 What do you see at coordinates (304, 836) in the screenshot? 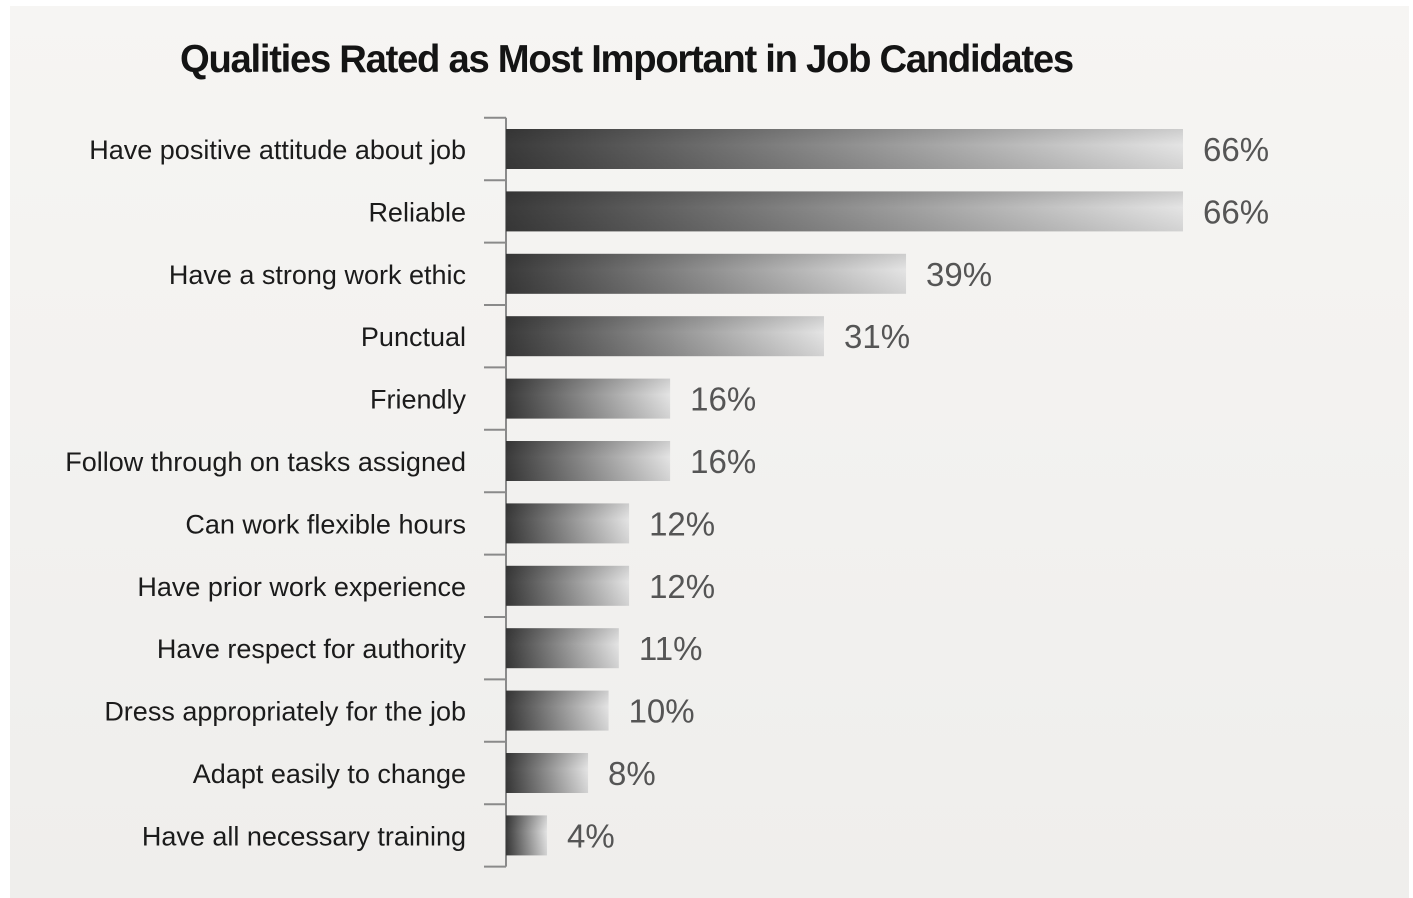
I see `category-label: Have all necessary training` at bounding box center [304, 836].